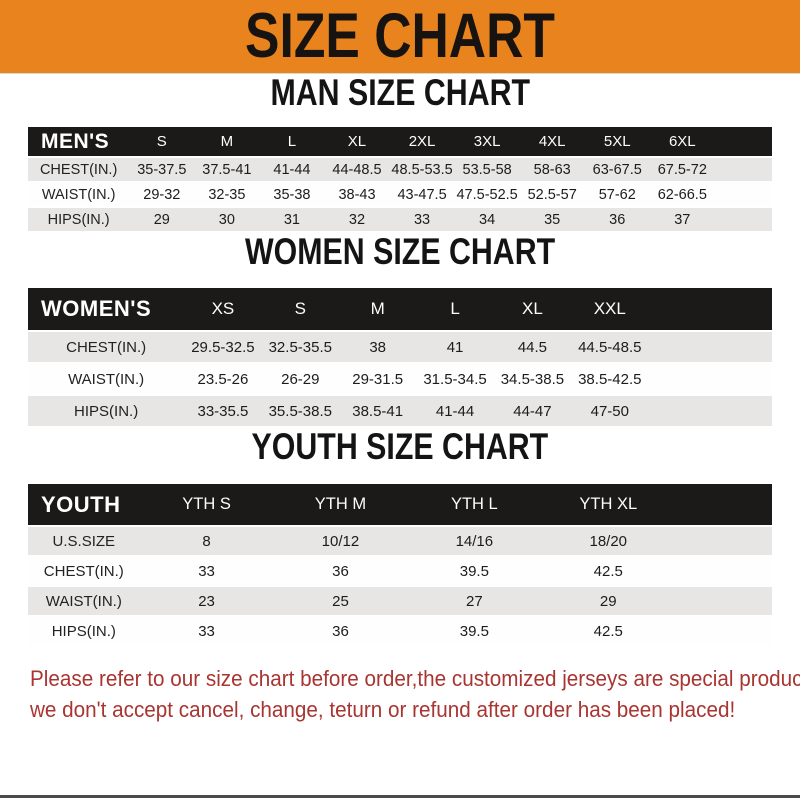 The image size is (800, 800). I want to click on table-row: HIPS(IN.) 33 36 39.5 42.5, so click(400, 631).